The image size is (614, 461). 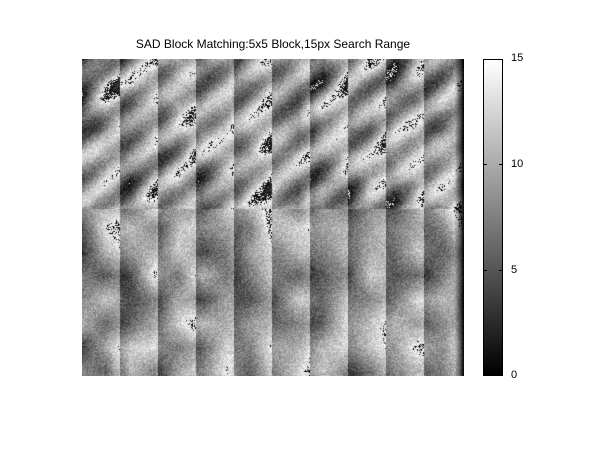 What do you see at coordinates (517, 58) in the screenshot?
I see `colorbar-tick-label: 15` at bounding box center [517, 58].